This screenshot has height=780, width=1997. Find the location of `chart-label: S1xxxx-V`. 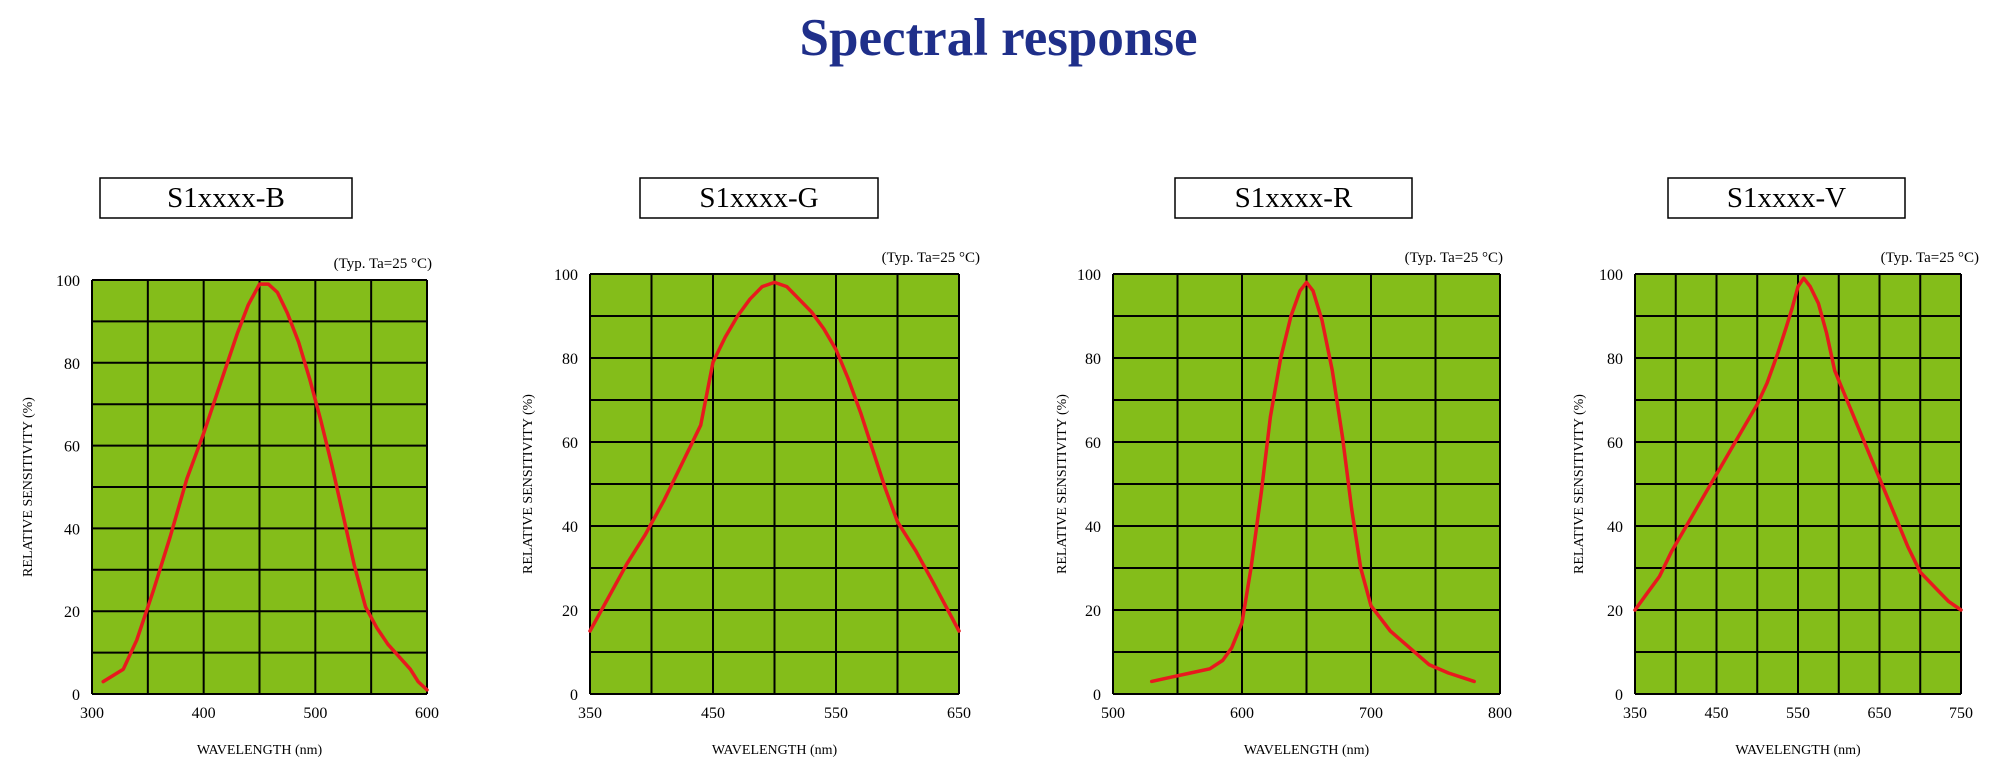

chart-label: S1xxxx-V is located at coordinates (1786, 198).